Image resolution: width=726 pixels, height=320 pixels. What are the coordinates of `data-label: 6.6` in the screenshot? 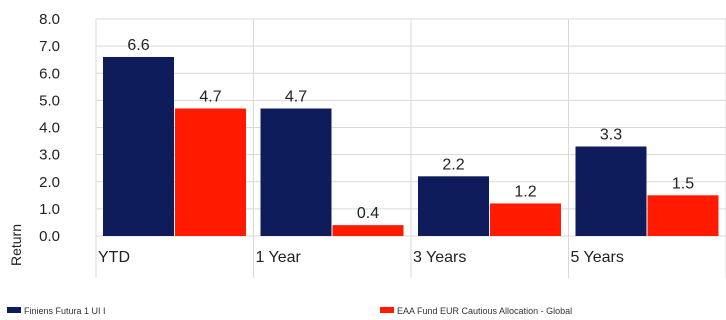 It's located at (138, 45).